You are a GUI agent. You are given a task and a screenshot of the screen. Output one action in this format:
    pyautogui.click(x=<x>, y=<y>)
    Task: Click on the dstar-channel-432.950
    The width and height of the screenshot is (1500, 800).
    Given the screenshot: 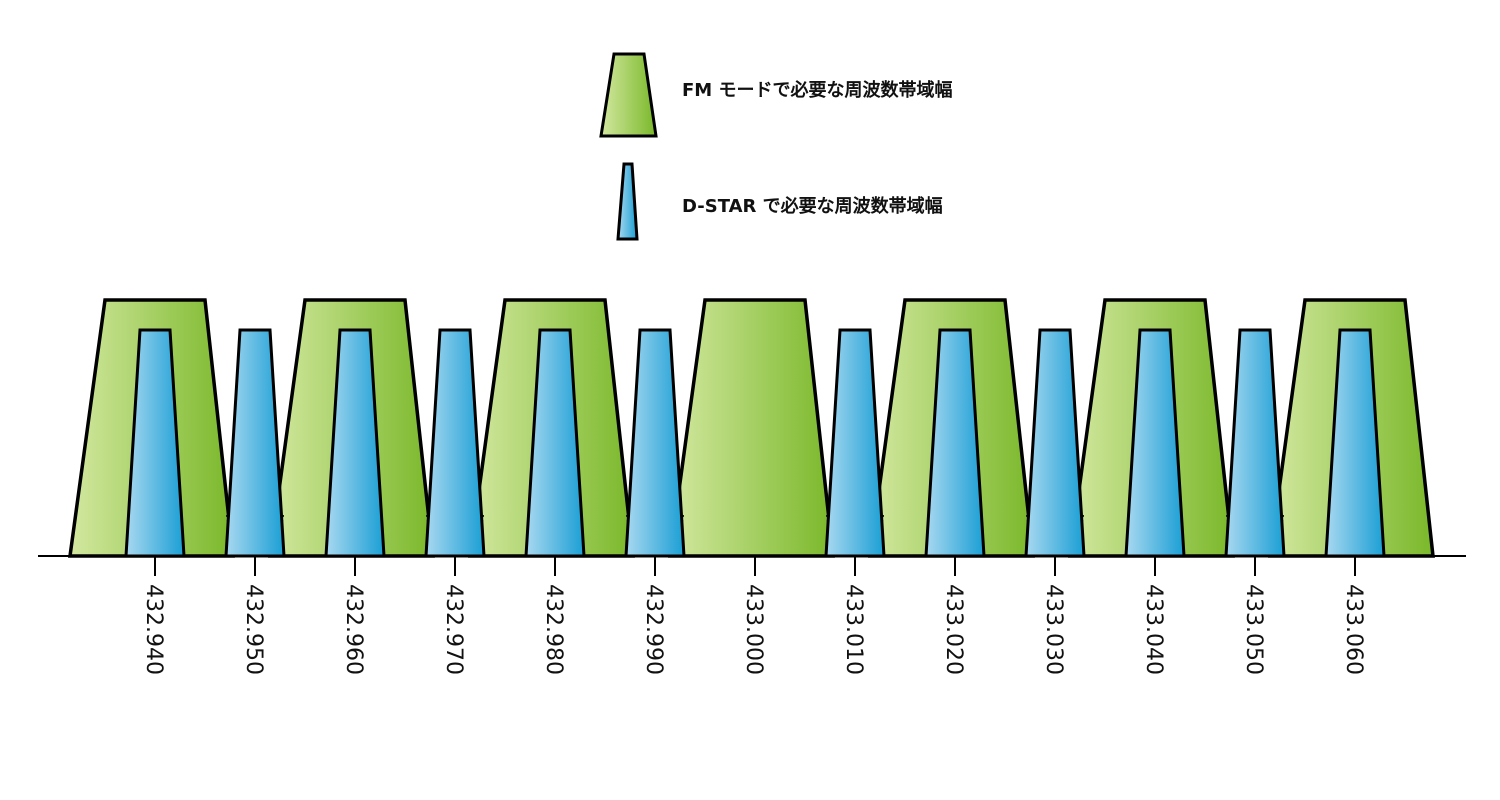 What is the action you would take?
    pyautogui.click(x=255, y=443)
    